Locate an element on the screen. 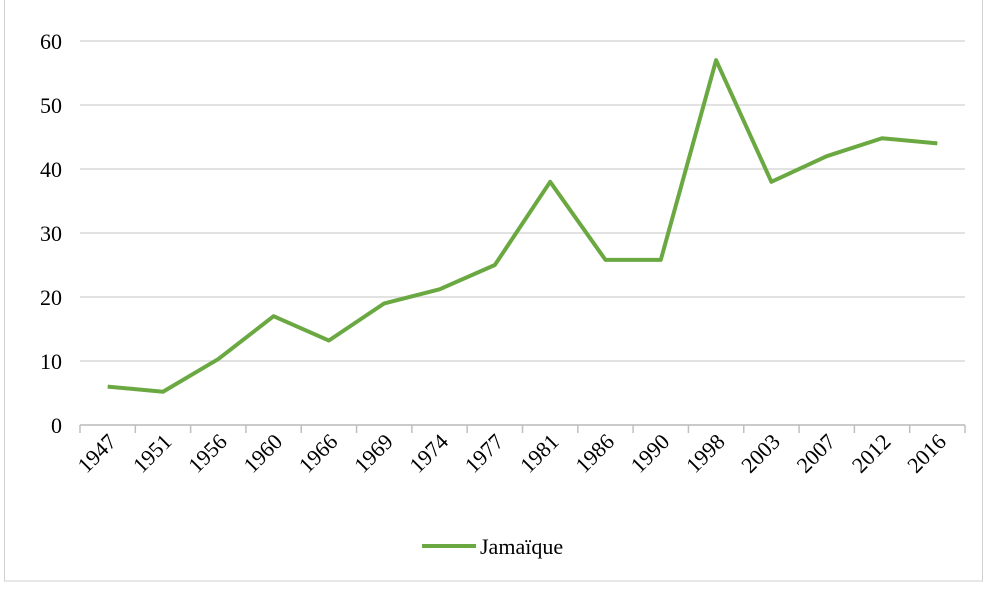 This screenshot has height=589, width=985. legend-label: Jamaïque is located at coordinates (521, 546).